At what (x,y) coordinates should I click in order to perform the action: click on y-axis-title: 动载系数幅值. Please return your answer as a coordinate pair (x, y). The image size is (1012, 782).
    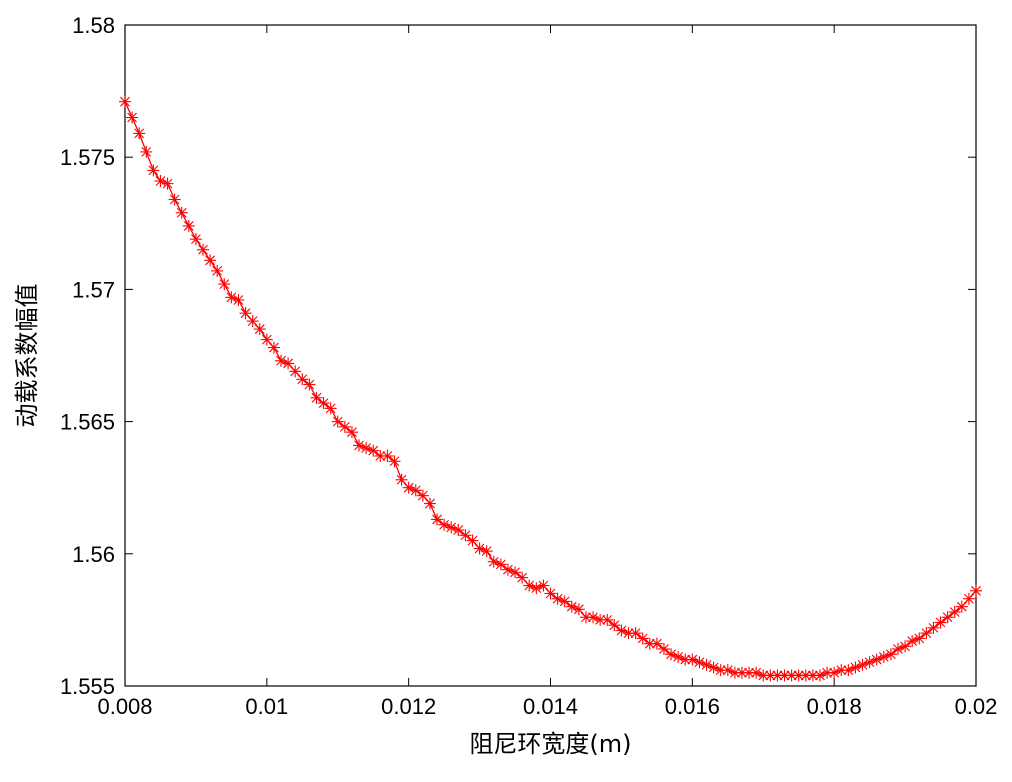
    Looking at the image, I should click on (27, 356).